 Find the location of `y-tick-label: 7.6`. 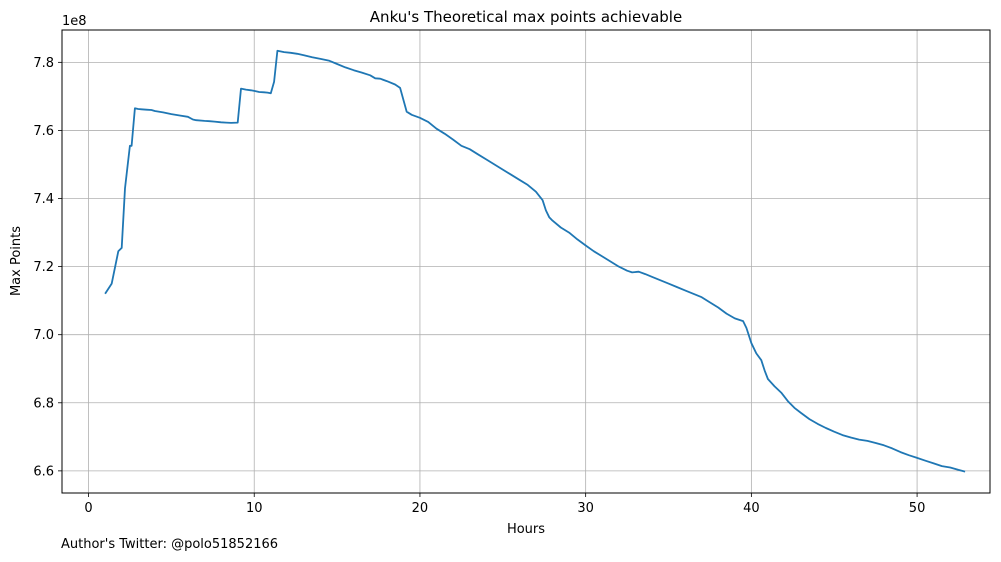

y-tick-label: 7.6 is located at coordinates (43, 131).